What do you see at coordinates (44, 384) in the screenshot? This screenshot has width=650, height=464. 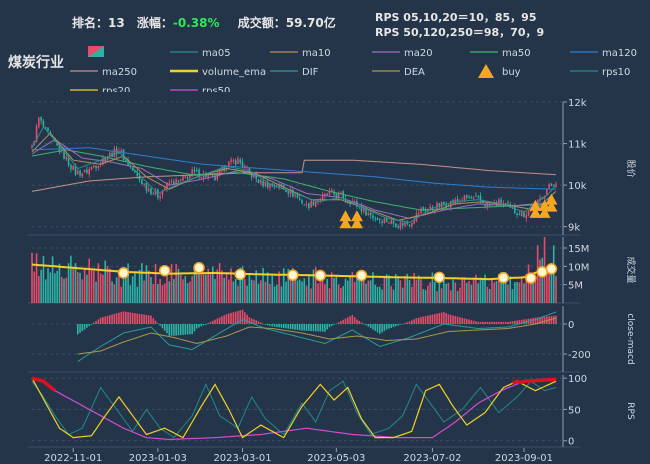 I see `rps-high-segment` at bounding box center [44, 384].